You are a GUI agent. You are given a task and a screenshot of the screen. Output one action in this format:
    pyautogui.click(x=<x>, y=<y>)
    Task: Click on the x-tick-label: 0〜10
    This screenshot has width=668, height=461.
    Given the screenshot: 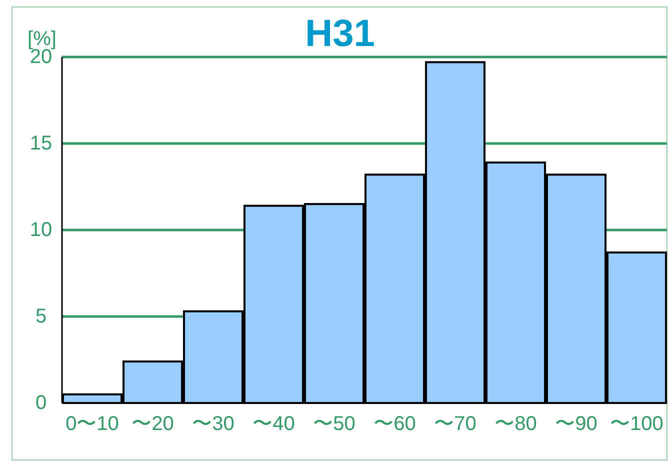 What is the action you would take?
    pyautogui.click(x=92, y=424)
    